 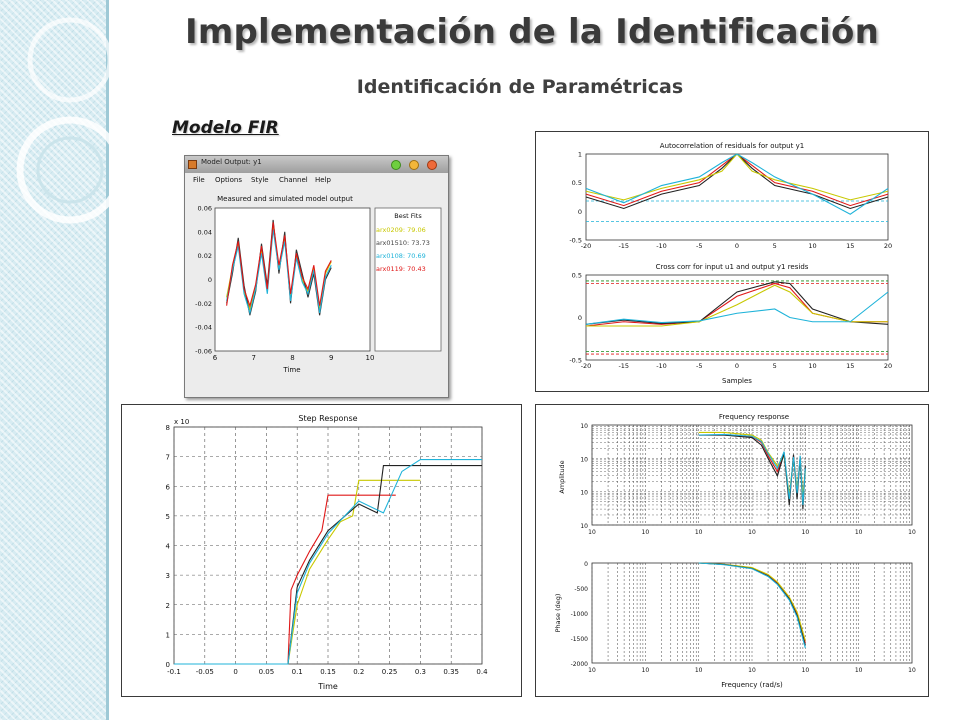 What do you see at coordinates (205, 672) in the screenshot?
I see `x-tick-label: -0.05` at bounding box center [205, 672].